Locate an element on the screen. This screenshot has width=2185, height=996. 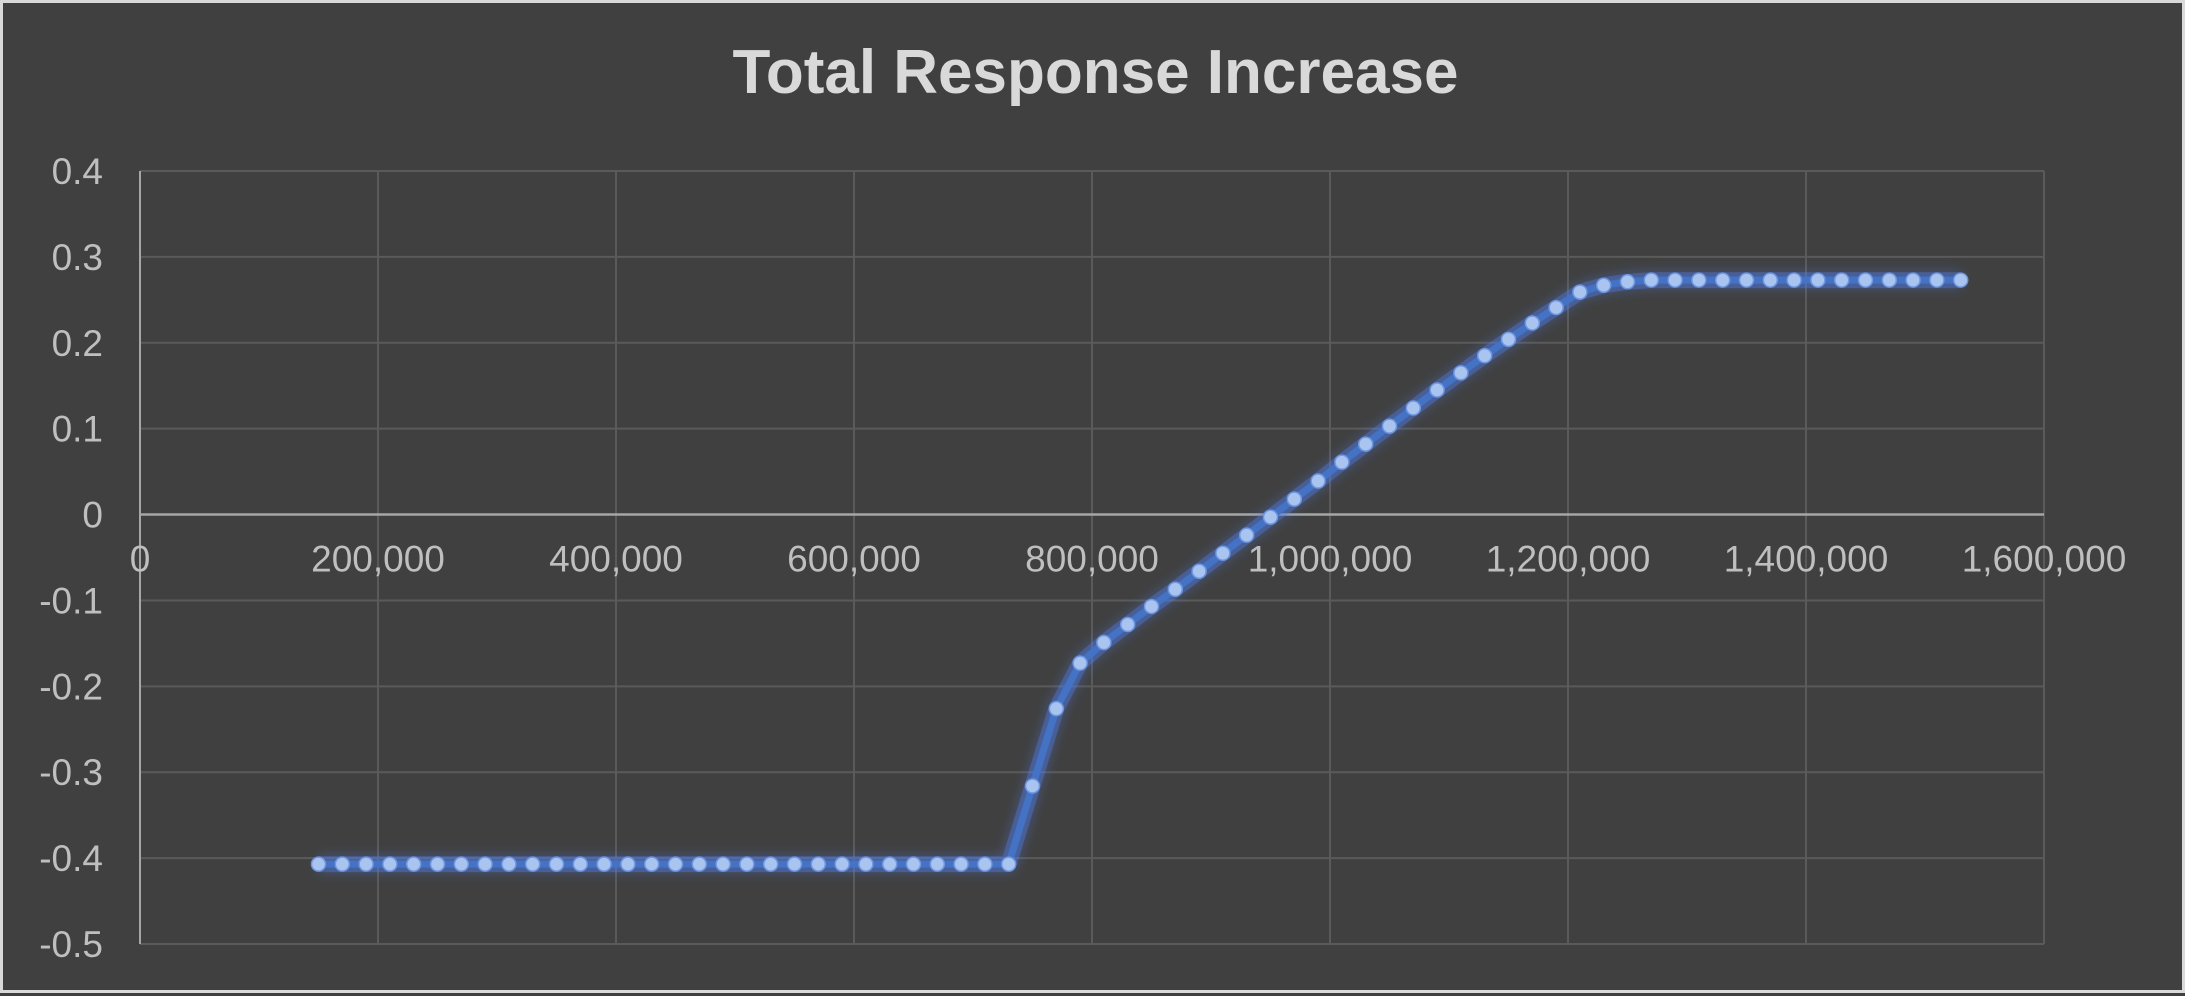
y-tick-label: -0.1 is located at coordinates (71, 600).